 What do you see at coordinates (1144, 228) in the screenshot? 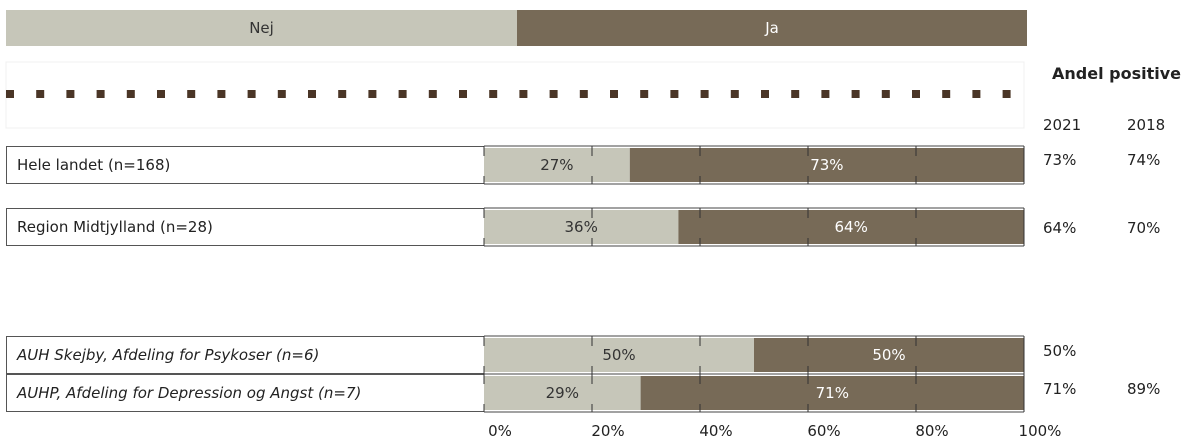
I see `andel-2018-region: 70%` at bounding box center [1144, 228].